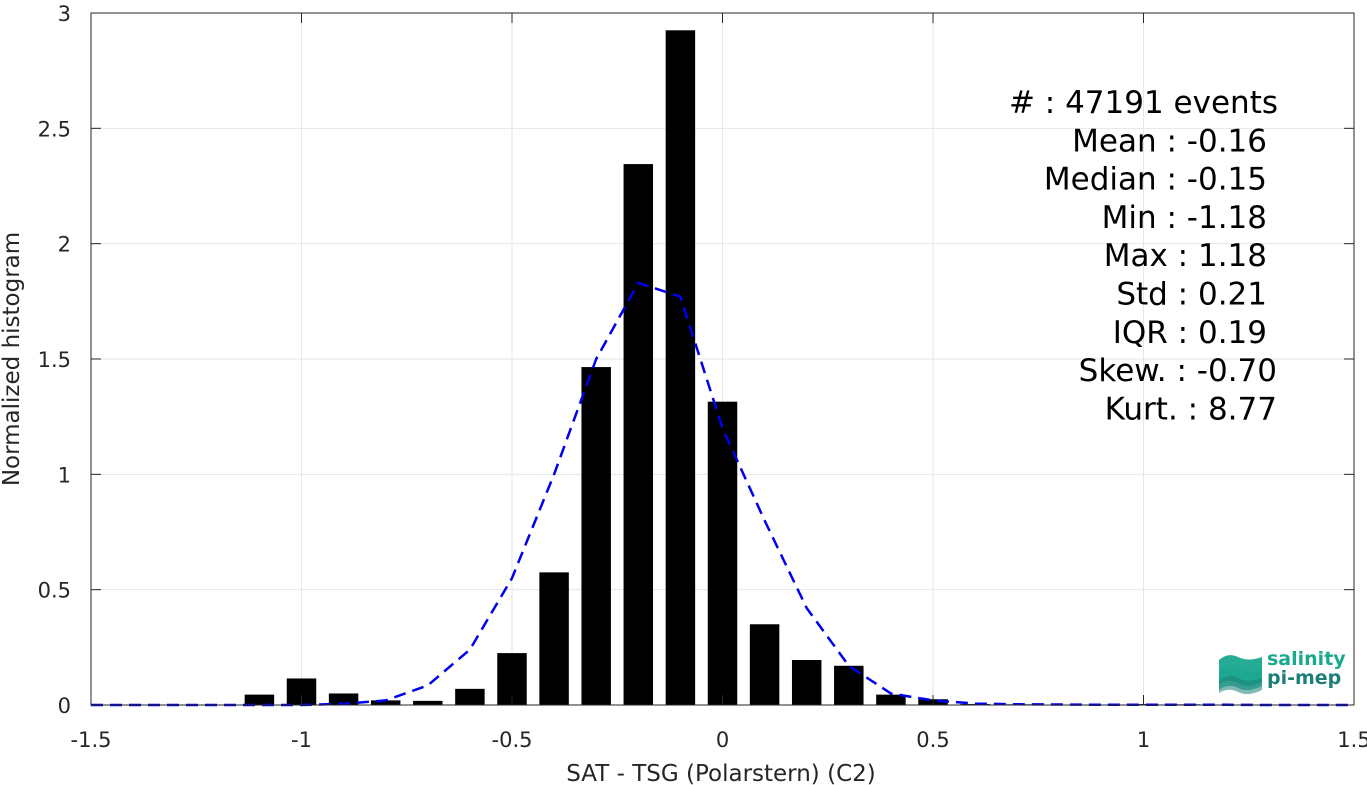 The image size is (1367, 785). Describe the element at coordinates (1191, 409) in the screenshot. I see `stat-line: Kurt. : 8.77` at that location.